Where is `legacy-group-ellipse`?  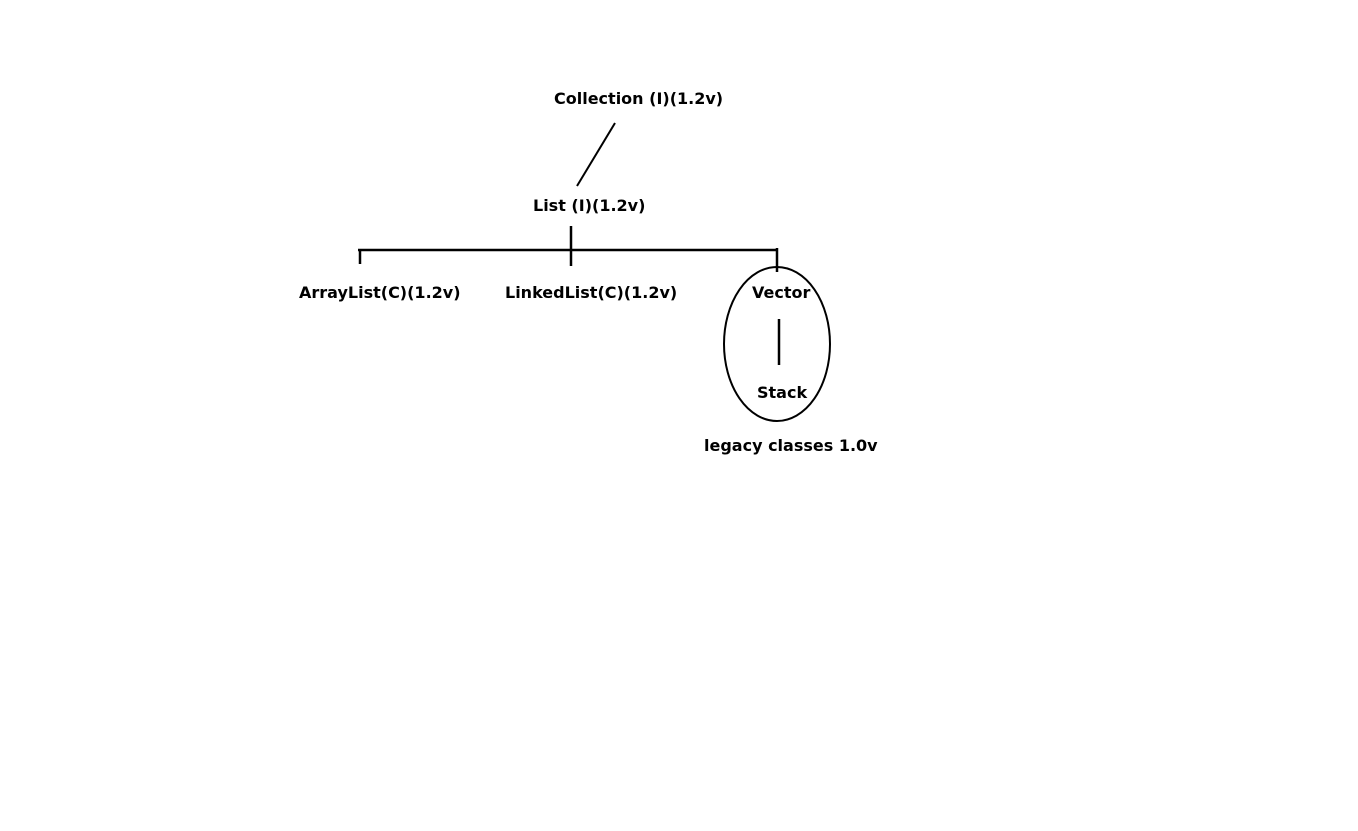
legacy-group-ellipse is located at coordinates (777, 344).